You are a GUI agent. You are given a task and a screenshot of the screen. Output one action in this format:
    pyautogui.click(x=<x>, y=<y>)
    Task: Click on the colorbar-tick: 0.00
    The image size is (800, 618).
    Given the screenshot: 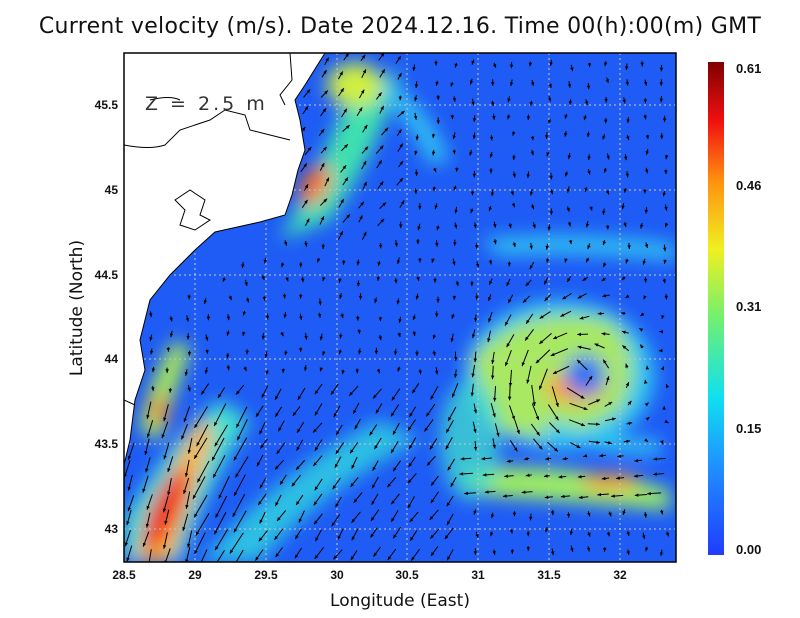 What is the action you would take?
    pyautogui.click(x=748, y=549)
    